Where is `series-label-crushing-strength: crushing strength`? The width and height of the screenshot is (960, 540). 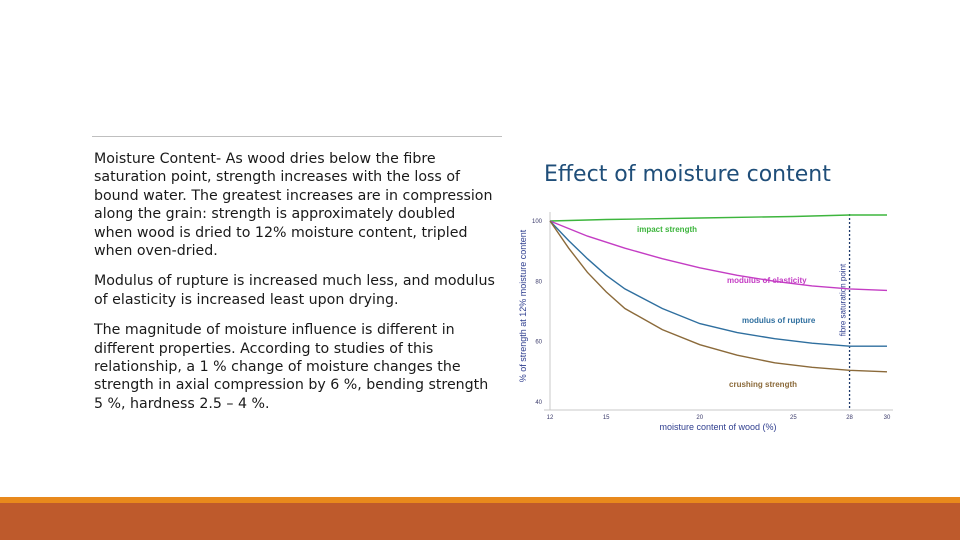
series-label-crushing-strength: crushing strength is located at coordinates (763, 384).